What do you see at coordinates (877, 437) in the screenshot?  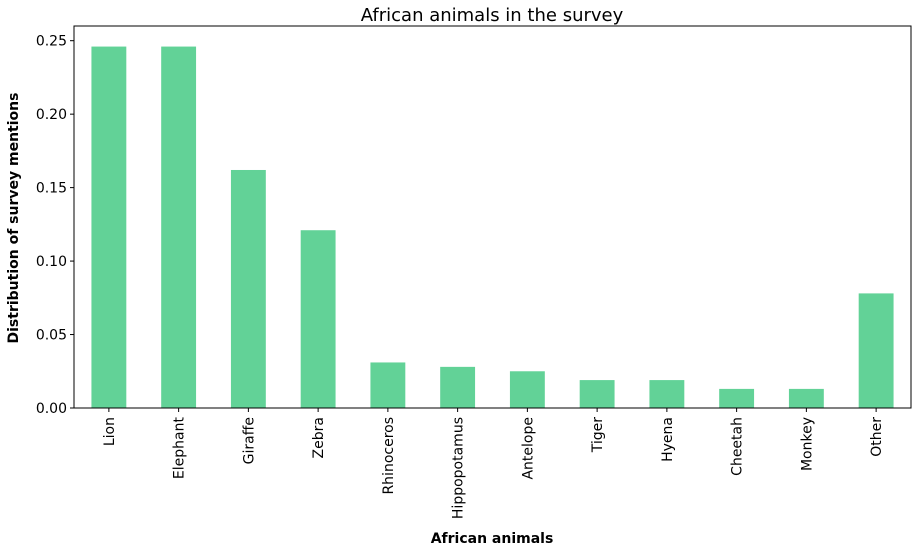 I see `x-tick-label: Other` at bounding box center [877, 437].